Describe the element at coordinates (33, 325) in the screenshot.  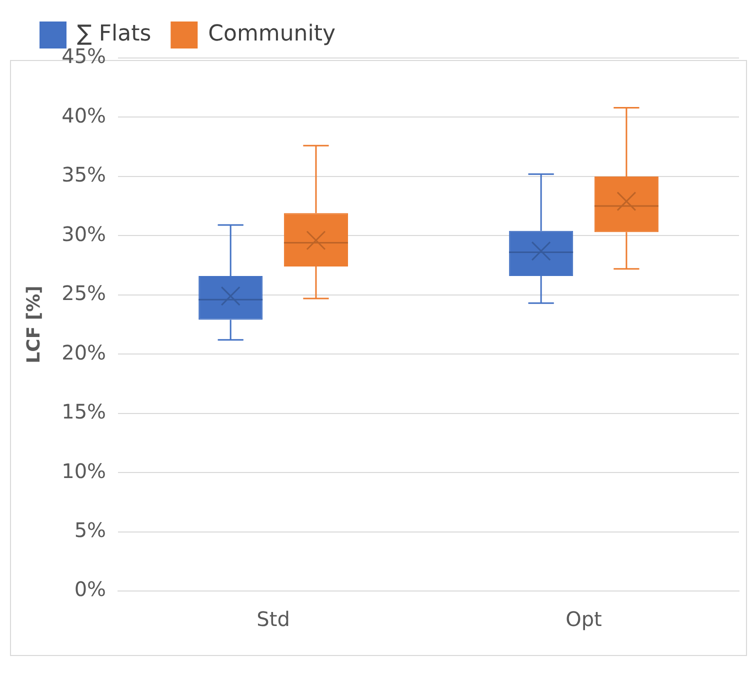
I see `y-axis-title: LCF [%]` at that location.